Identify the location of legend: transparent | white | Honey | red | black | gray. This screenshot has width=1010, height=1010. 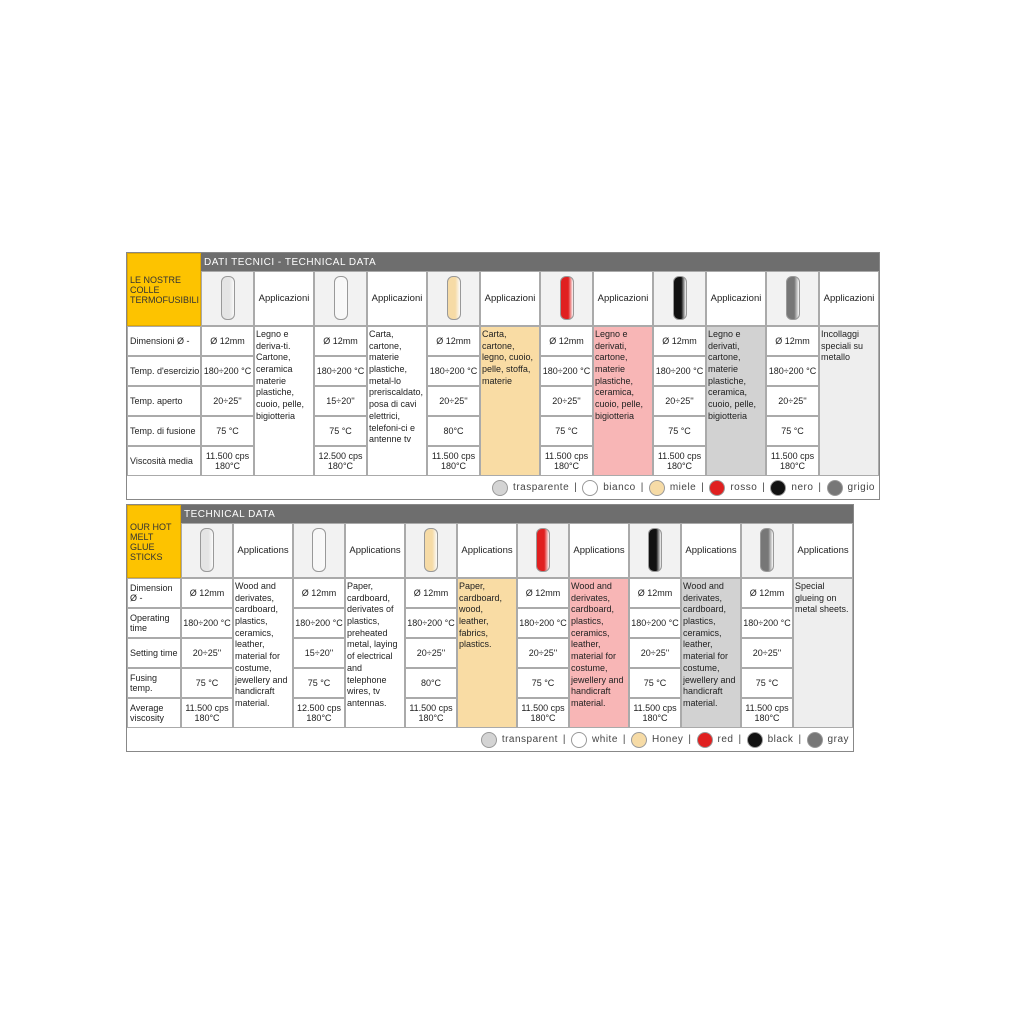
(488, 739).